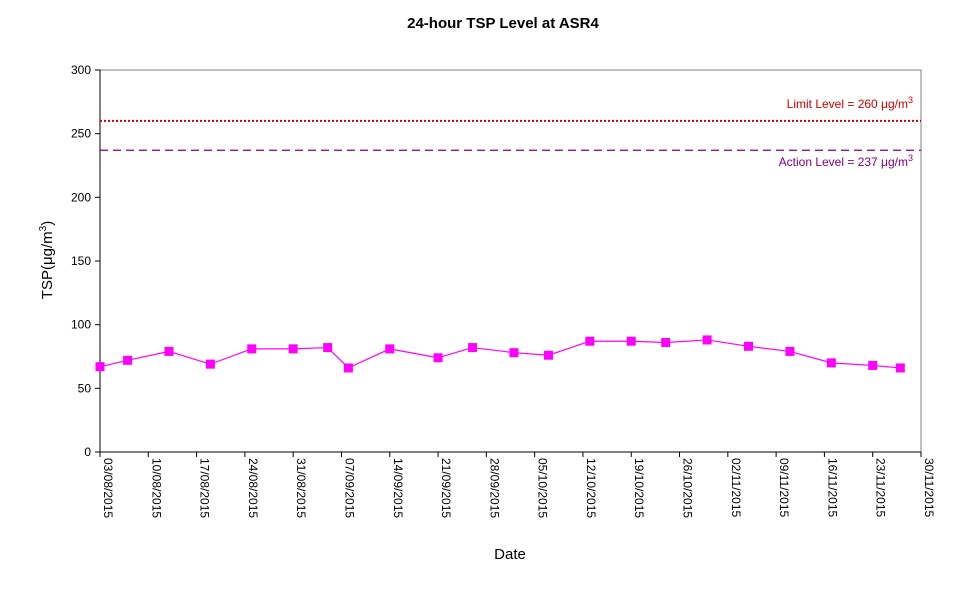  Describe the element at coordinates (47, 260) in the screenshot. I see `y-axis-label: TSP(μg/m3)` at that location.